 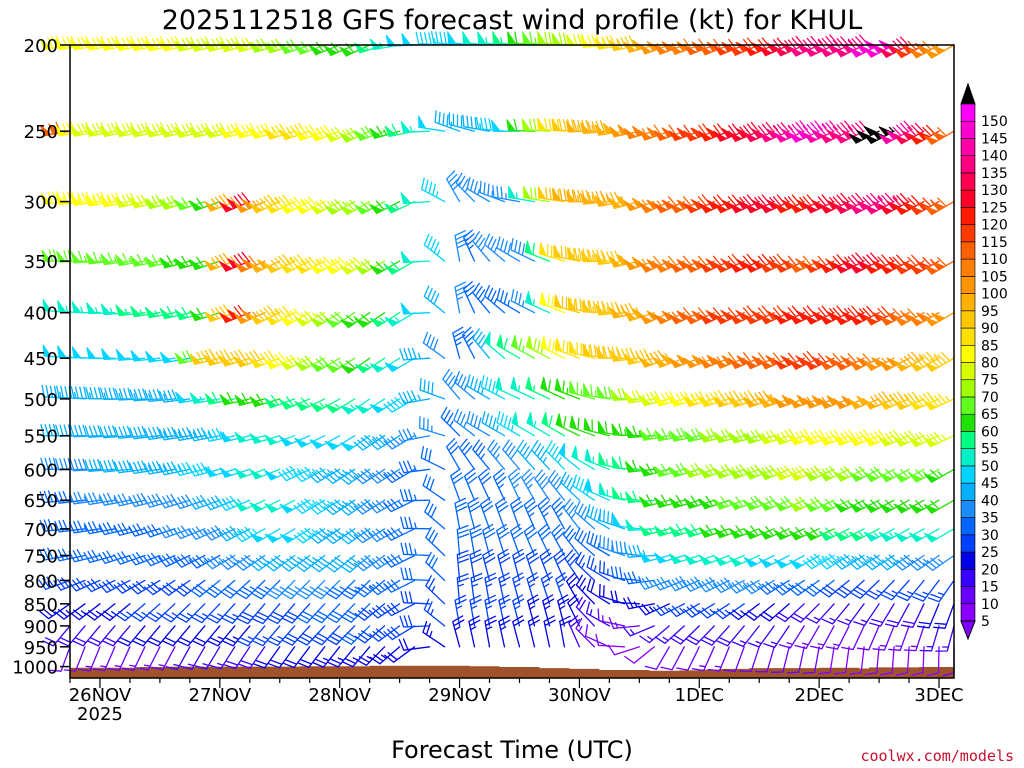 What do you see at coordinates (41, 203) in the screenshot?
I see `y-tick-label: 300` at bounding box center [41, 203].